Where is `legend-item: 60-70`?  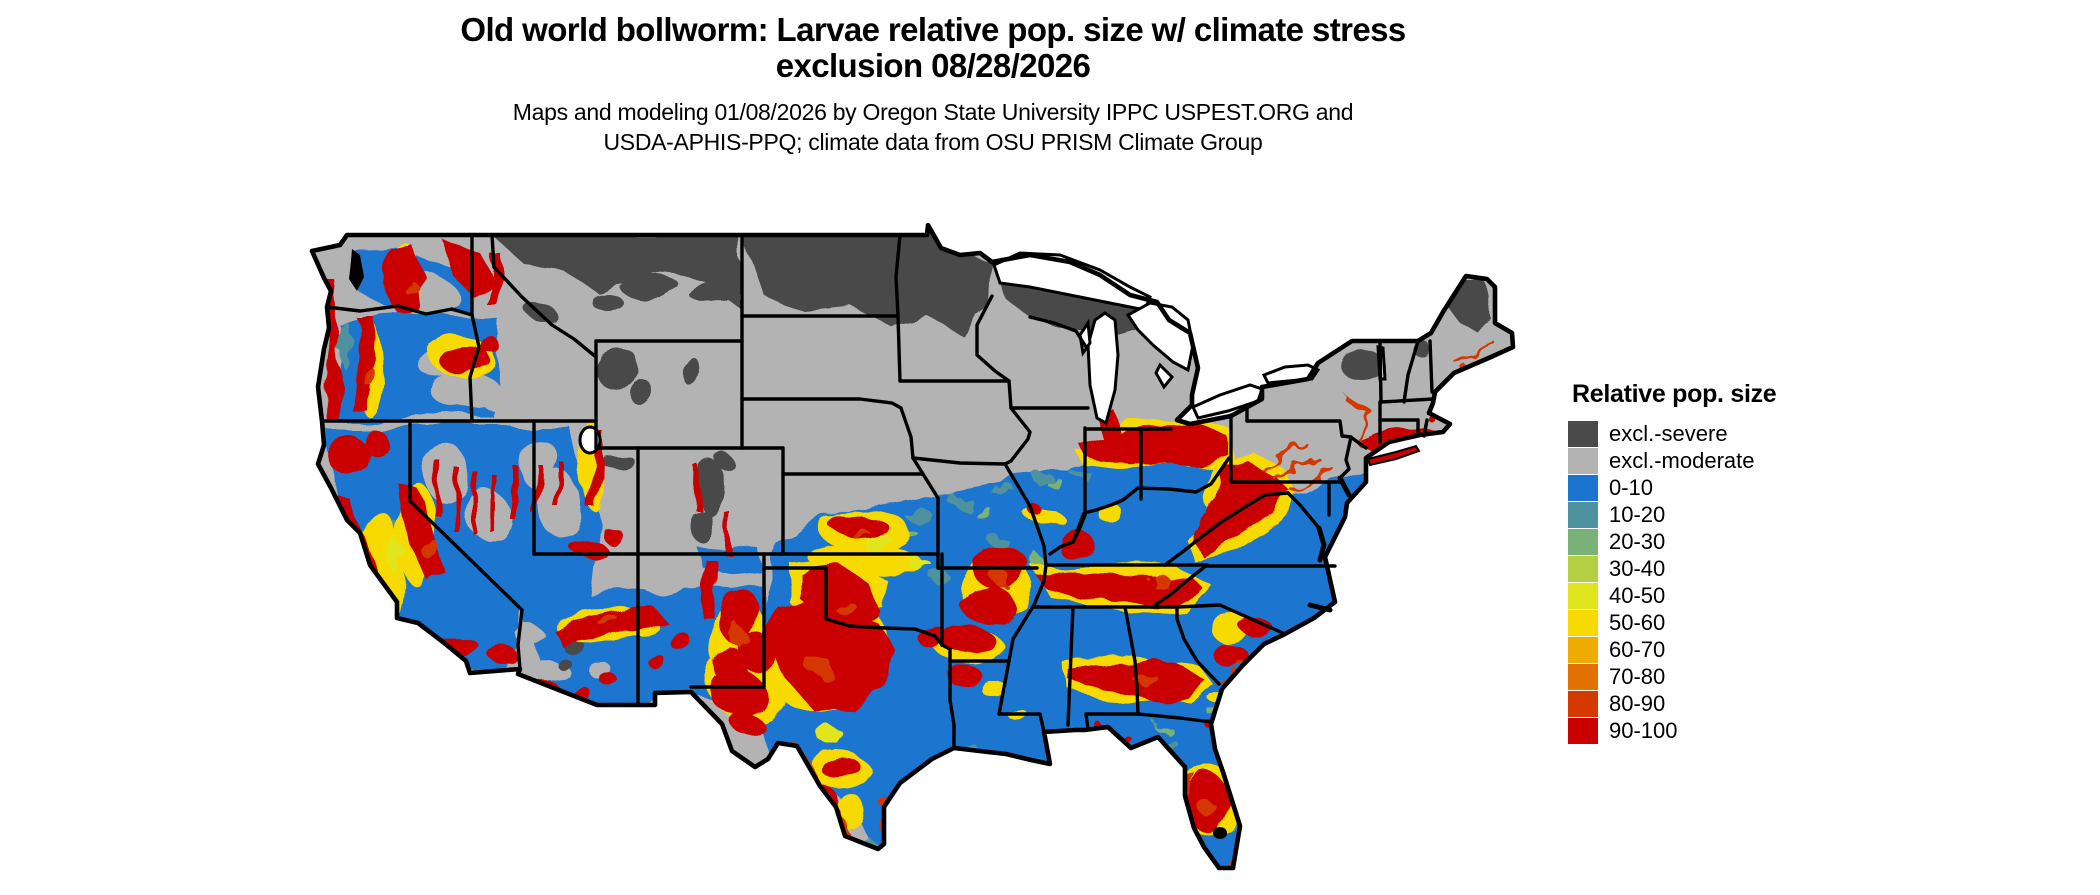
legend-item: 60-70 is located at coordinates (1783, 650).